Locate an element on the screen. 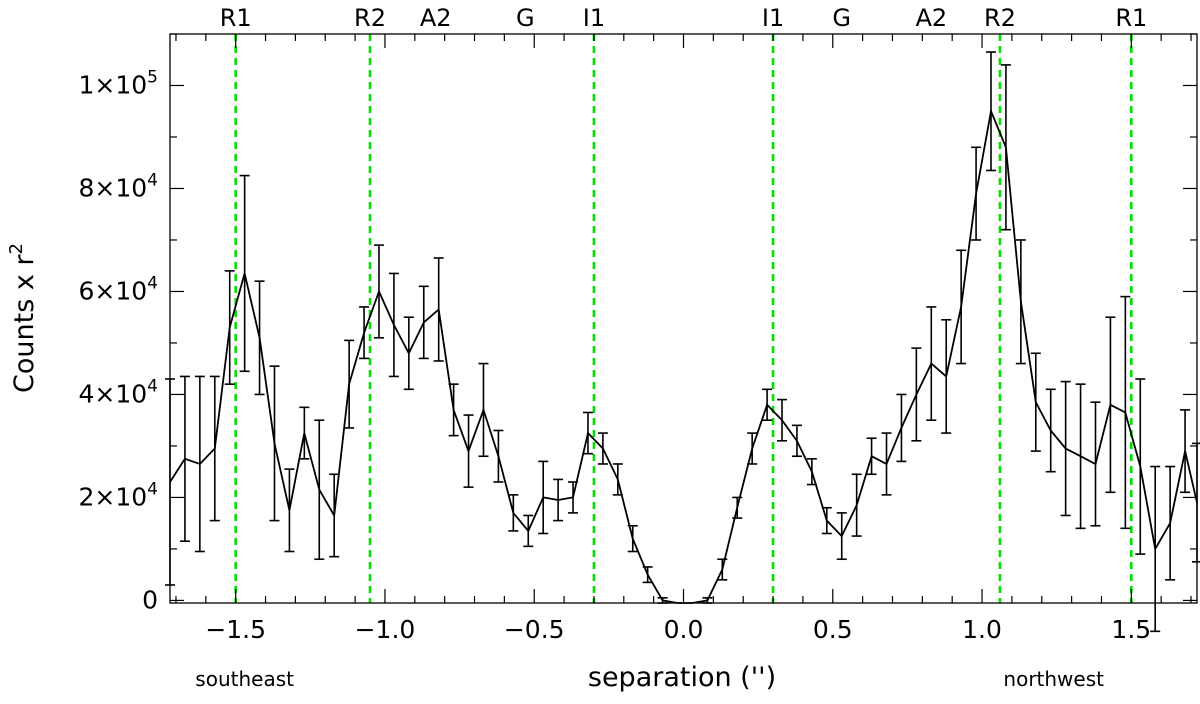  y-tick-label: 2×10⁴ is located at coordinates (119, 495).